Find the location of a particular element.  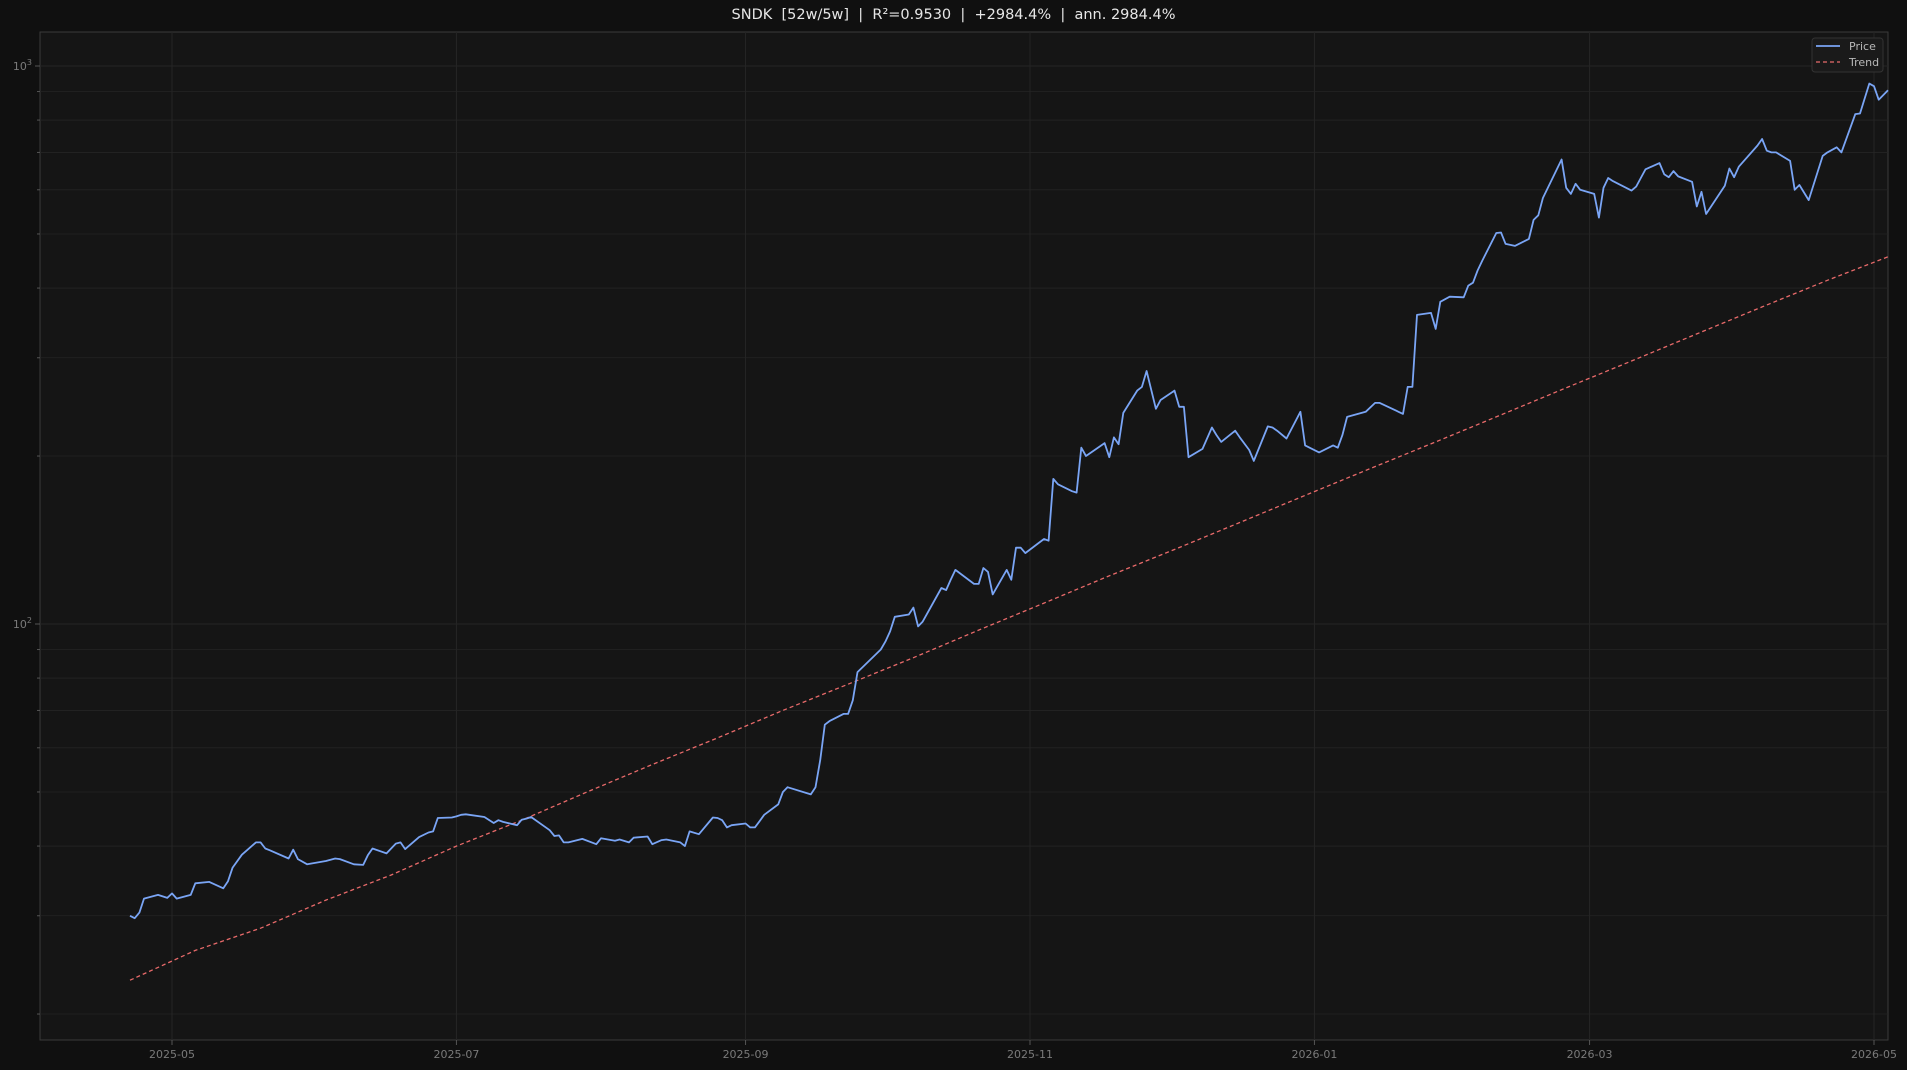

y-axis: 10³ 10² is located at coordinates (26, 536).